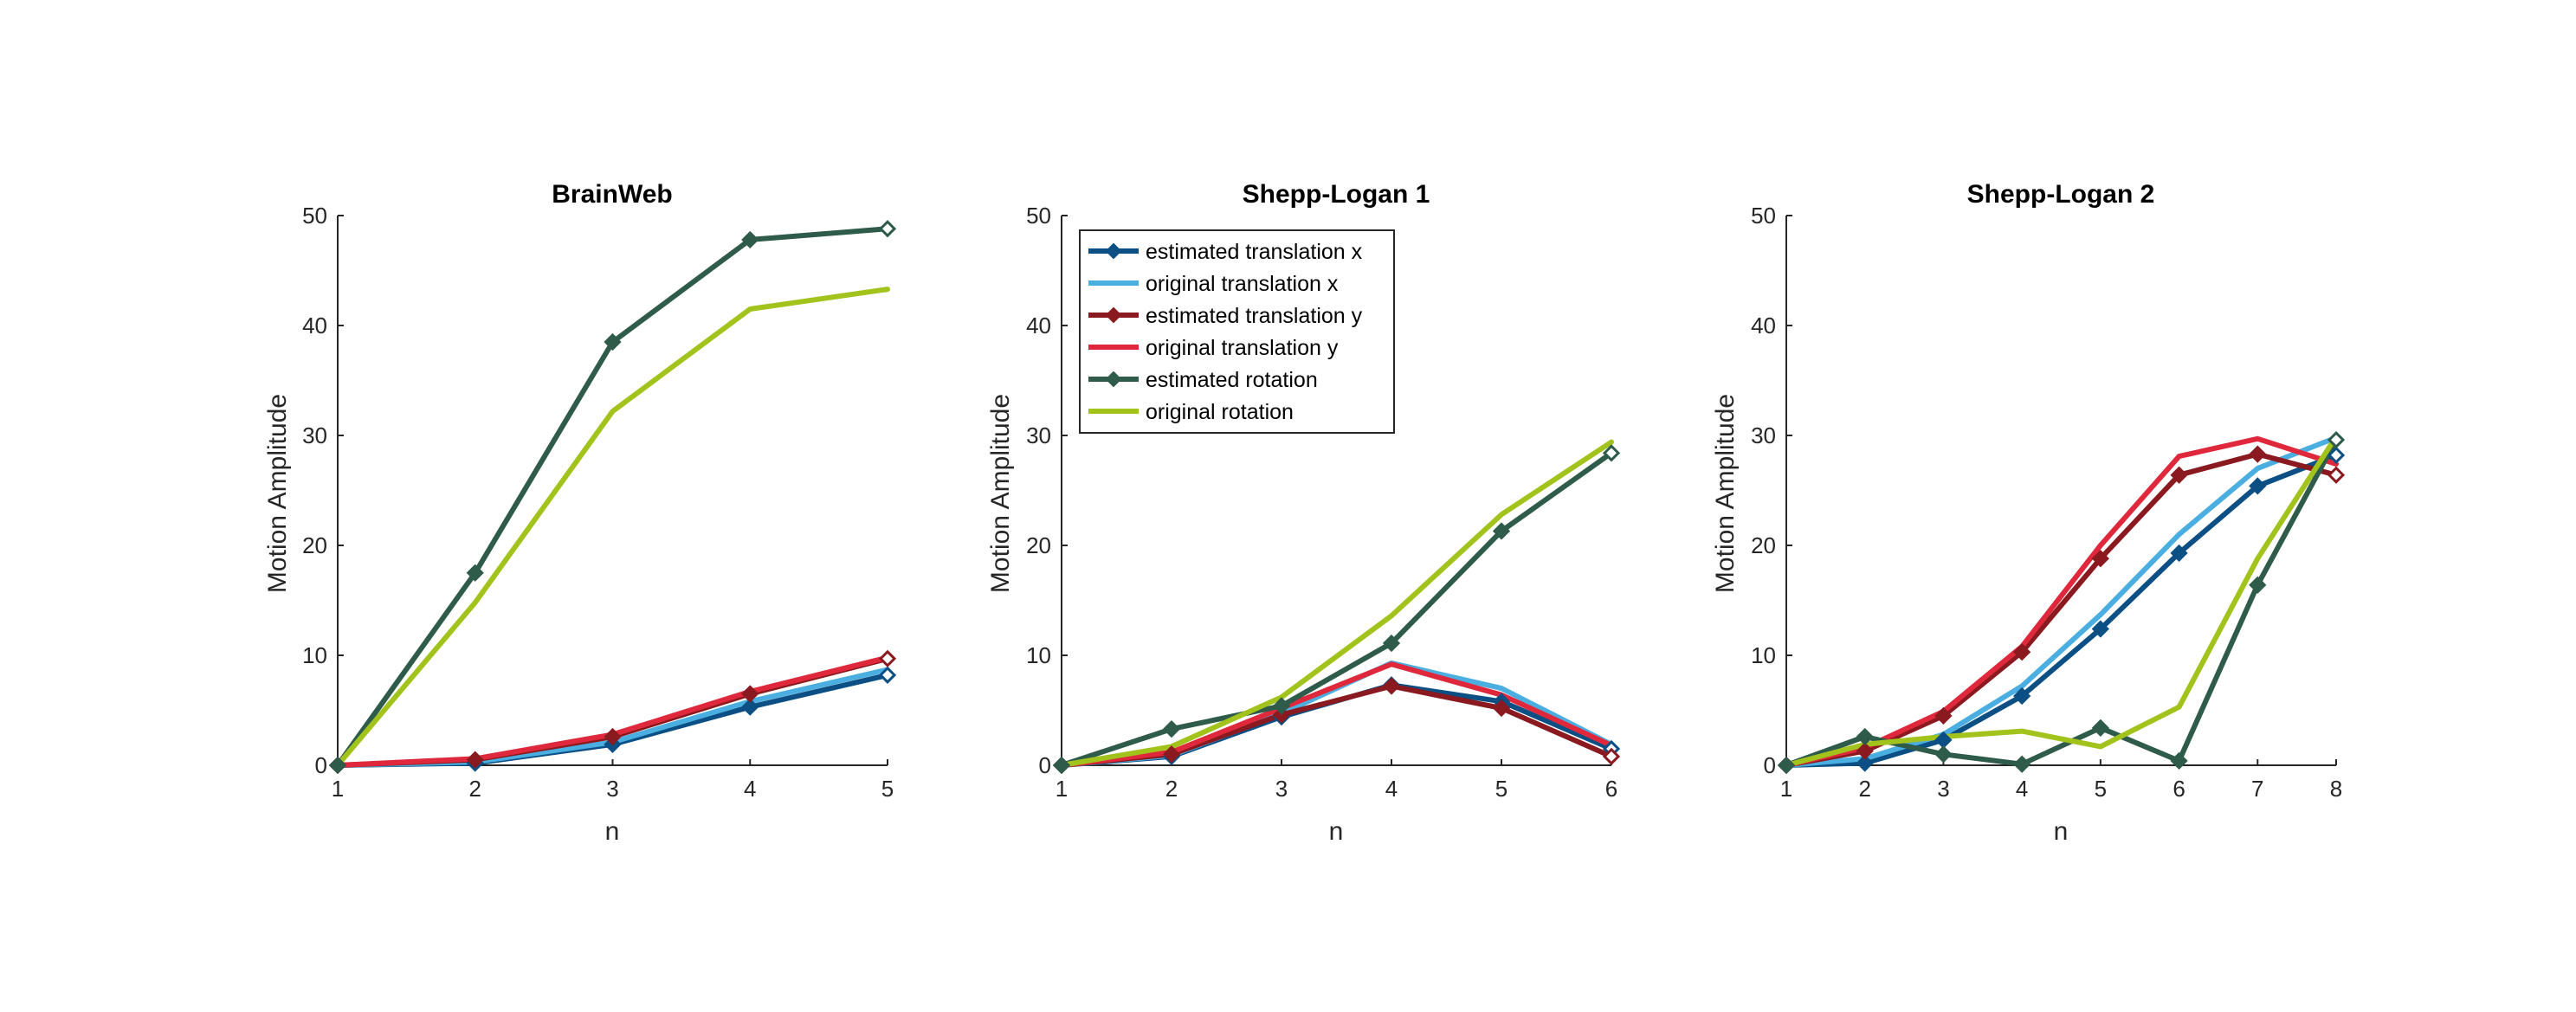  What do you see at coordinates (2061, 195) in the screenshot?
I see `chart-title: Shepp-Logan 2` at bounding box center [2061, 195].